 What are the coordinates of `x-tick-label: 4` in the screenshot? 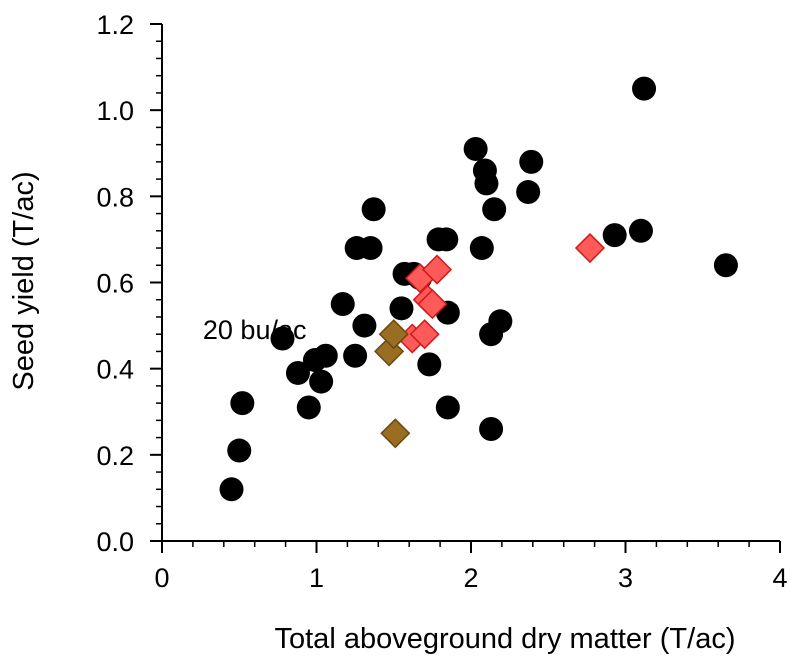 It's located at (779, 578).